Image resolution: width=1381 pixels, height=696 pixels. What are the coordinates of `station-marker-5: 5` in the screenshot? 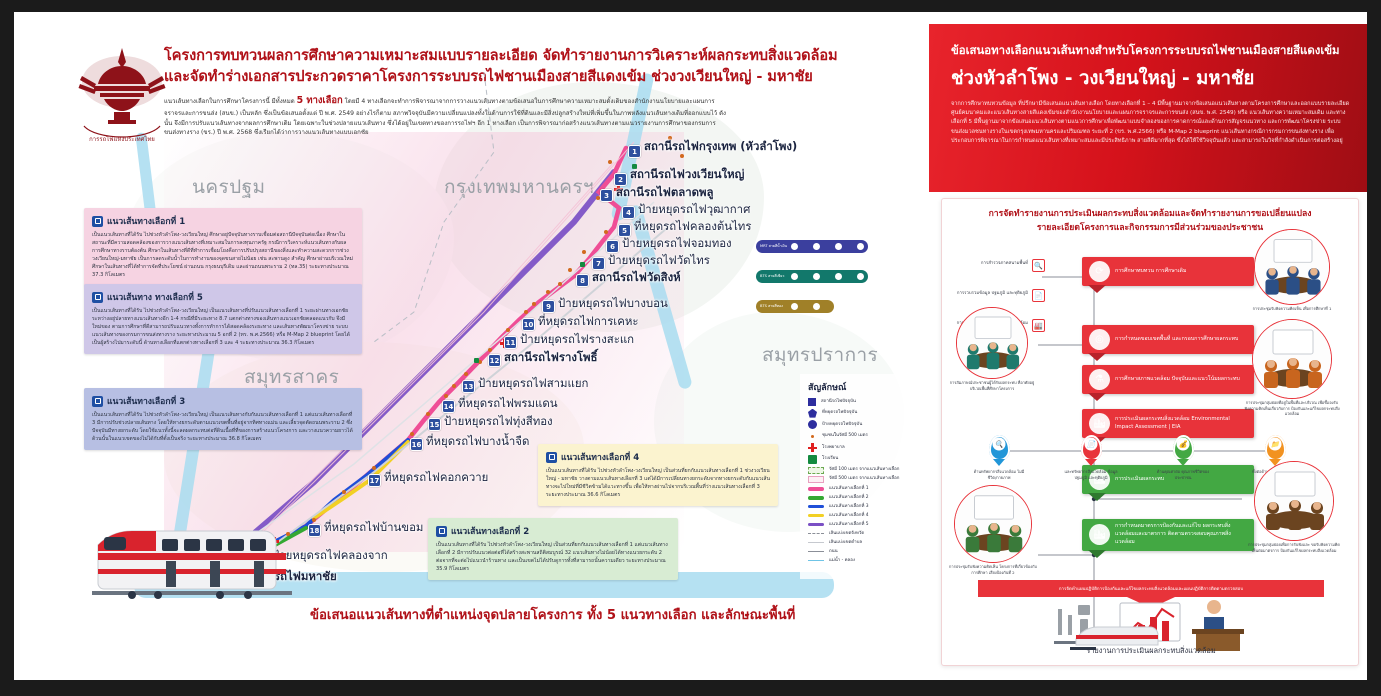 It's located at (624, 230).